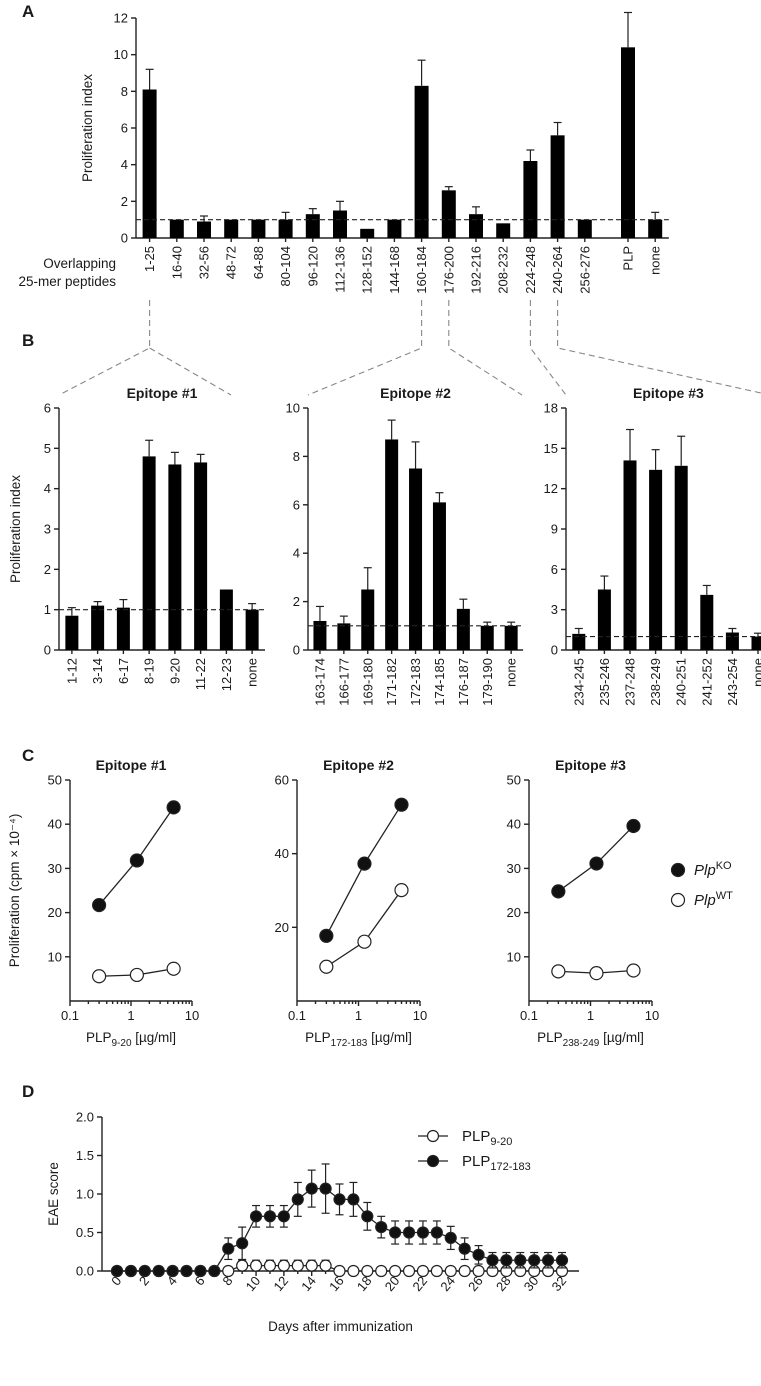  What do you see at coordinates (514, 780) in the screenshot?
I see `y-tick-label: 50` at bounding box center [514, 780].